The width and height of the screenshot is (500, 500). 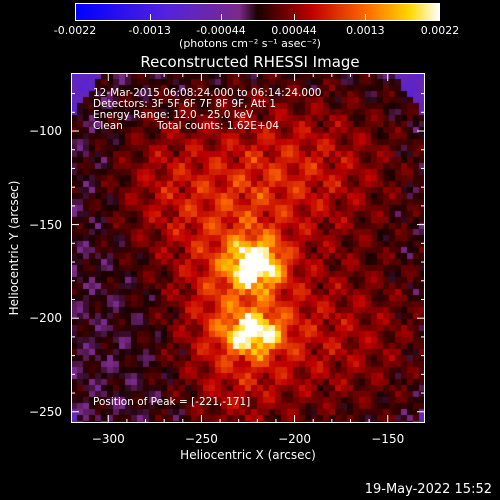 What do you see at coordinates (108, 439) in the screenshot?
I see `x-tick-label: −300` at bounding box center [108, 439].